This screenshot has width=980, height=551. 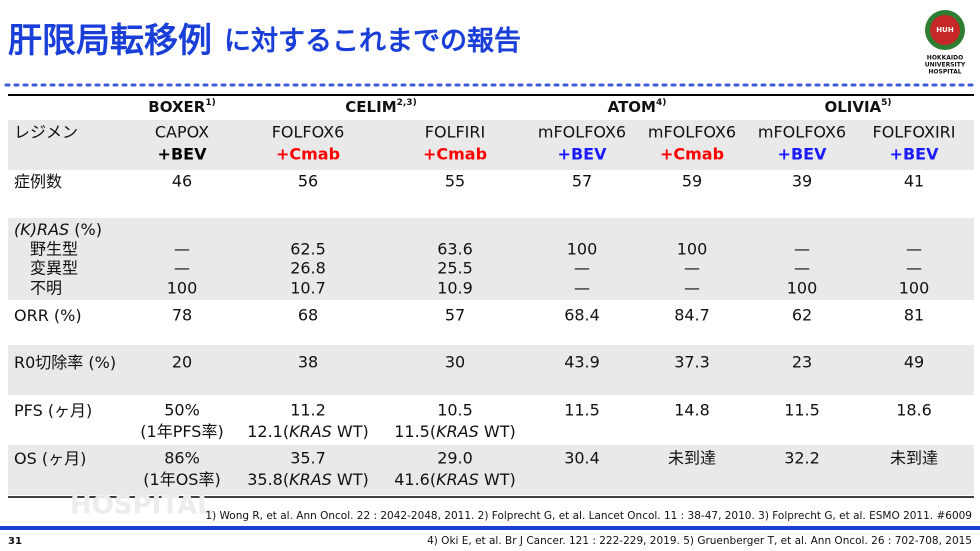 What do you see at coordinates (210, 103) in the screenshot?
I see `group-ref: 1)` at bounding box center [210, 103].